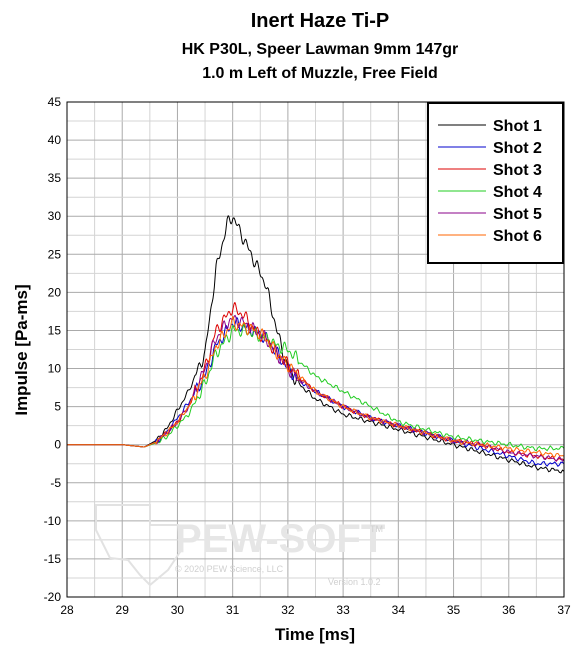 The height and width of the screenshot is (655, 586). What do you see at coordinates (399, 610) in the screenshot?
I see `x-tick-label: 34` at bounding box center [399, 610].